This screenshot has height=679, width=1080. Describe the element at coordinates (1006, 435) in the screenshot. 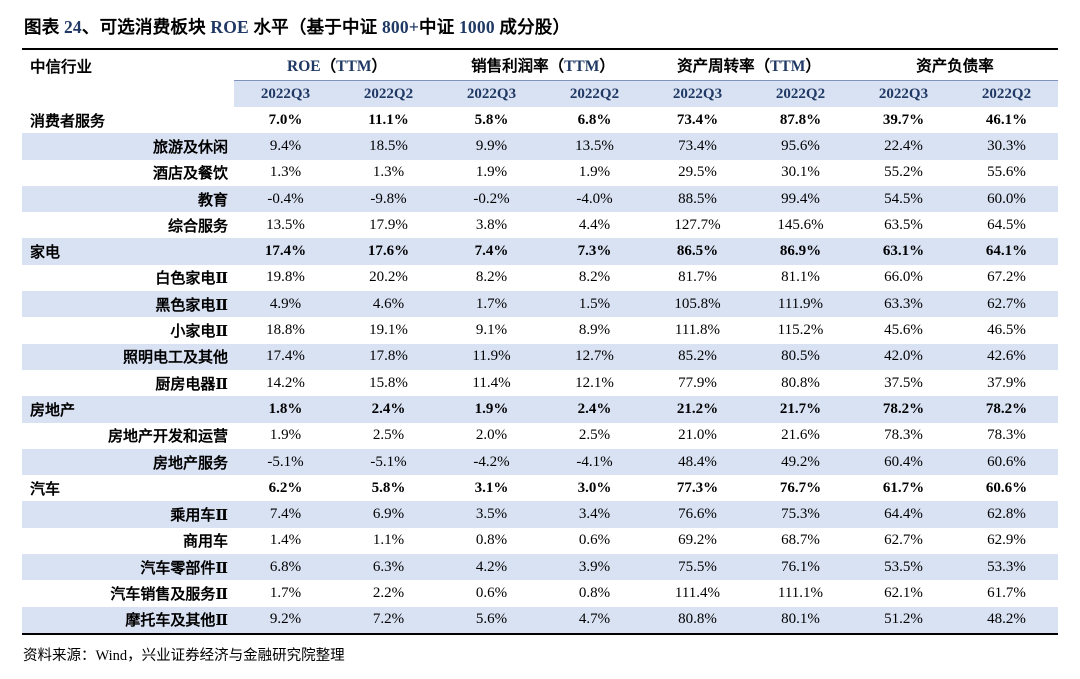

I see `cell-value: 78.3%` at that location.